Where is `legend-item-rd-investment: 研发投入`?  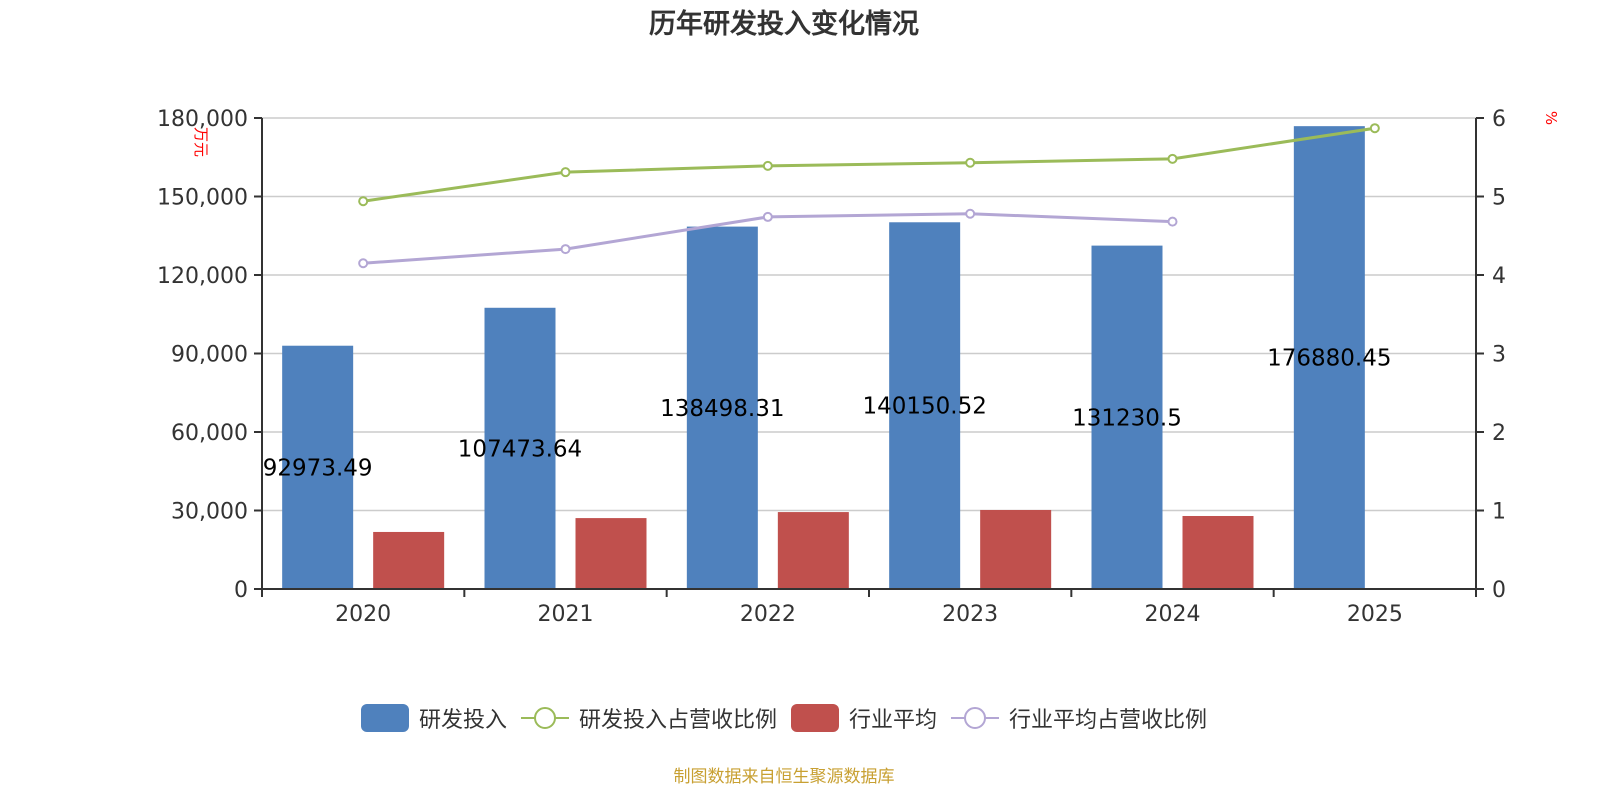
legend-item-rd-investment: 研发投入 is located at coordinates (433, 718).